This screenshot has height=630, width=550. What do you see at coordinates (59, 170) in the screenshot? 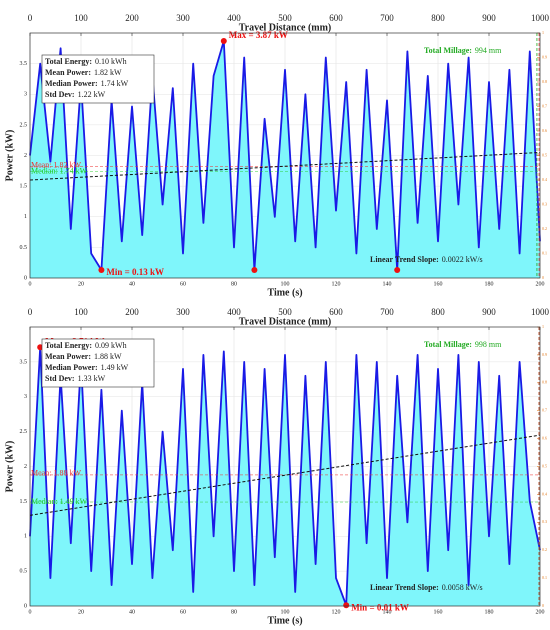
I see `median-label: Median: 1.74 kW` at bounding box center [59, 170].